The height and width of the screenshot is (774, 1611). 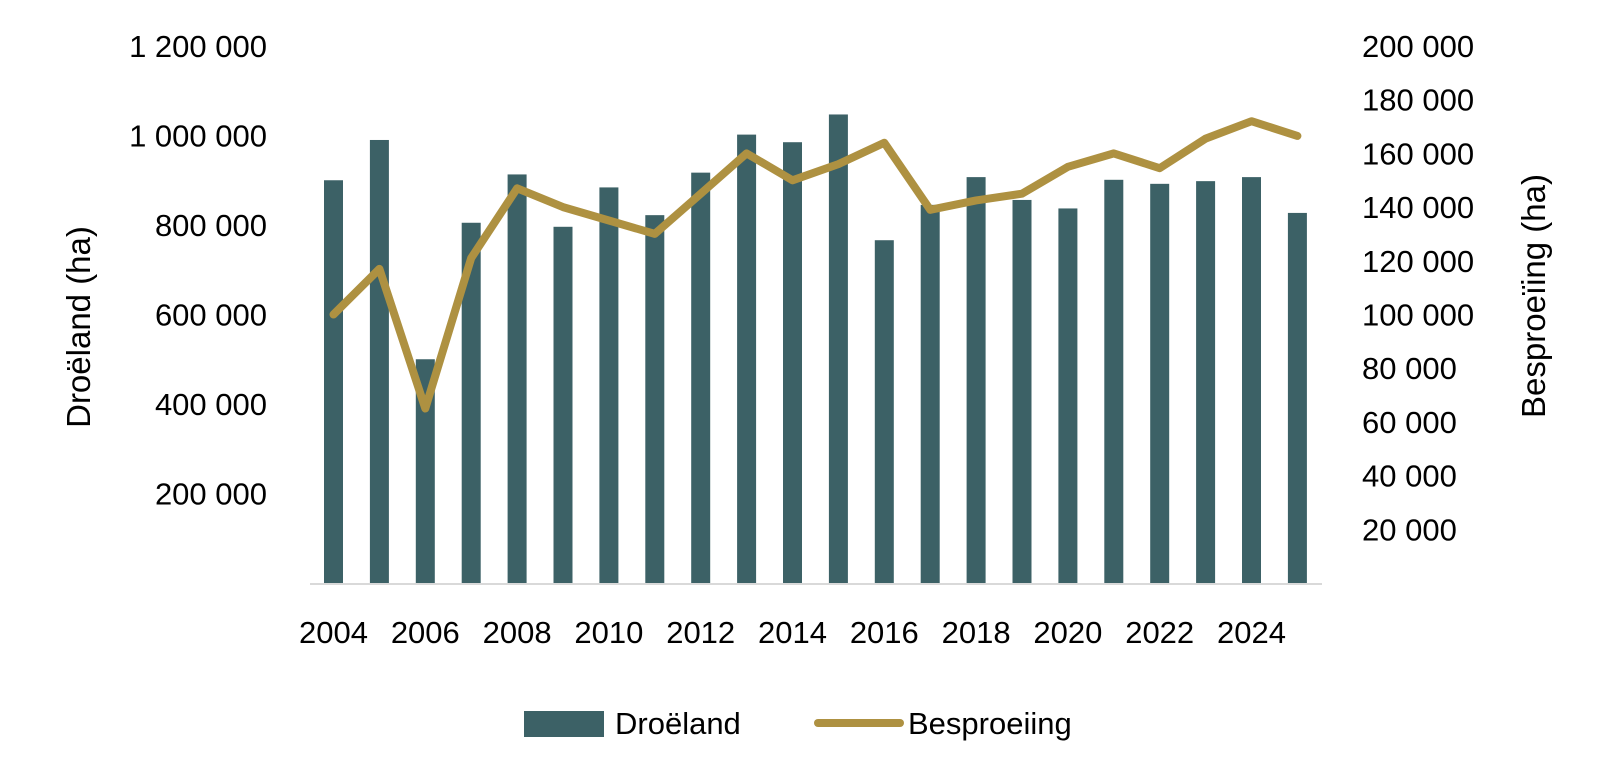 I want to click on left-tick-label: 200 000, so click(x=211, y=494).